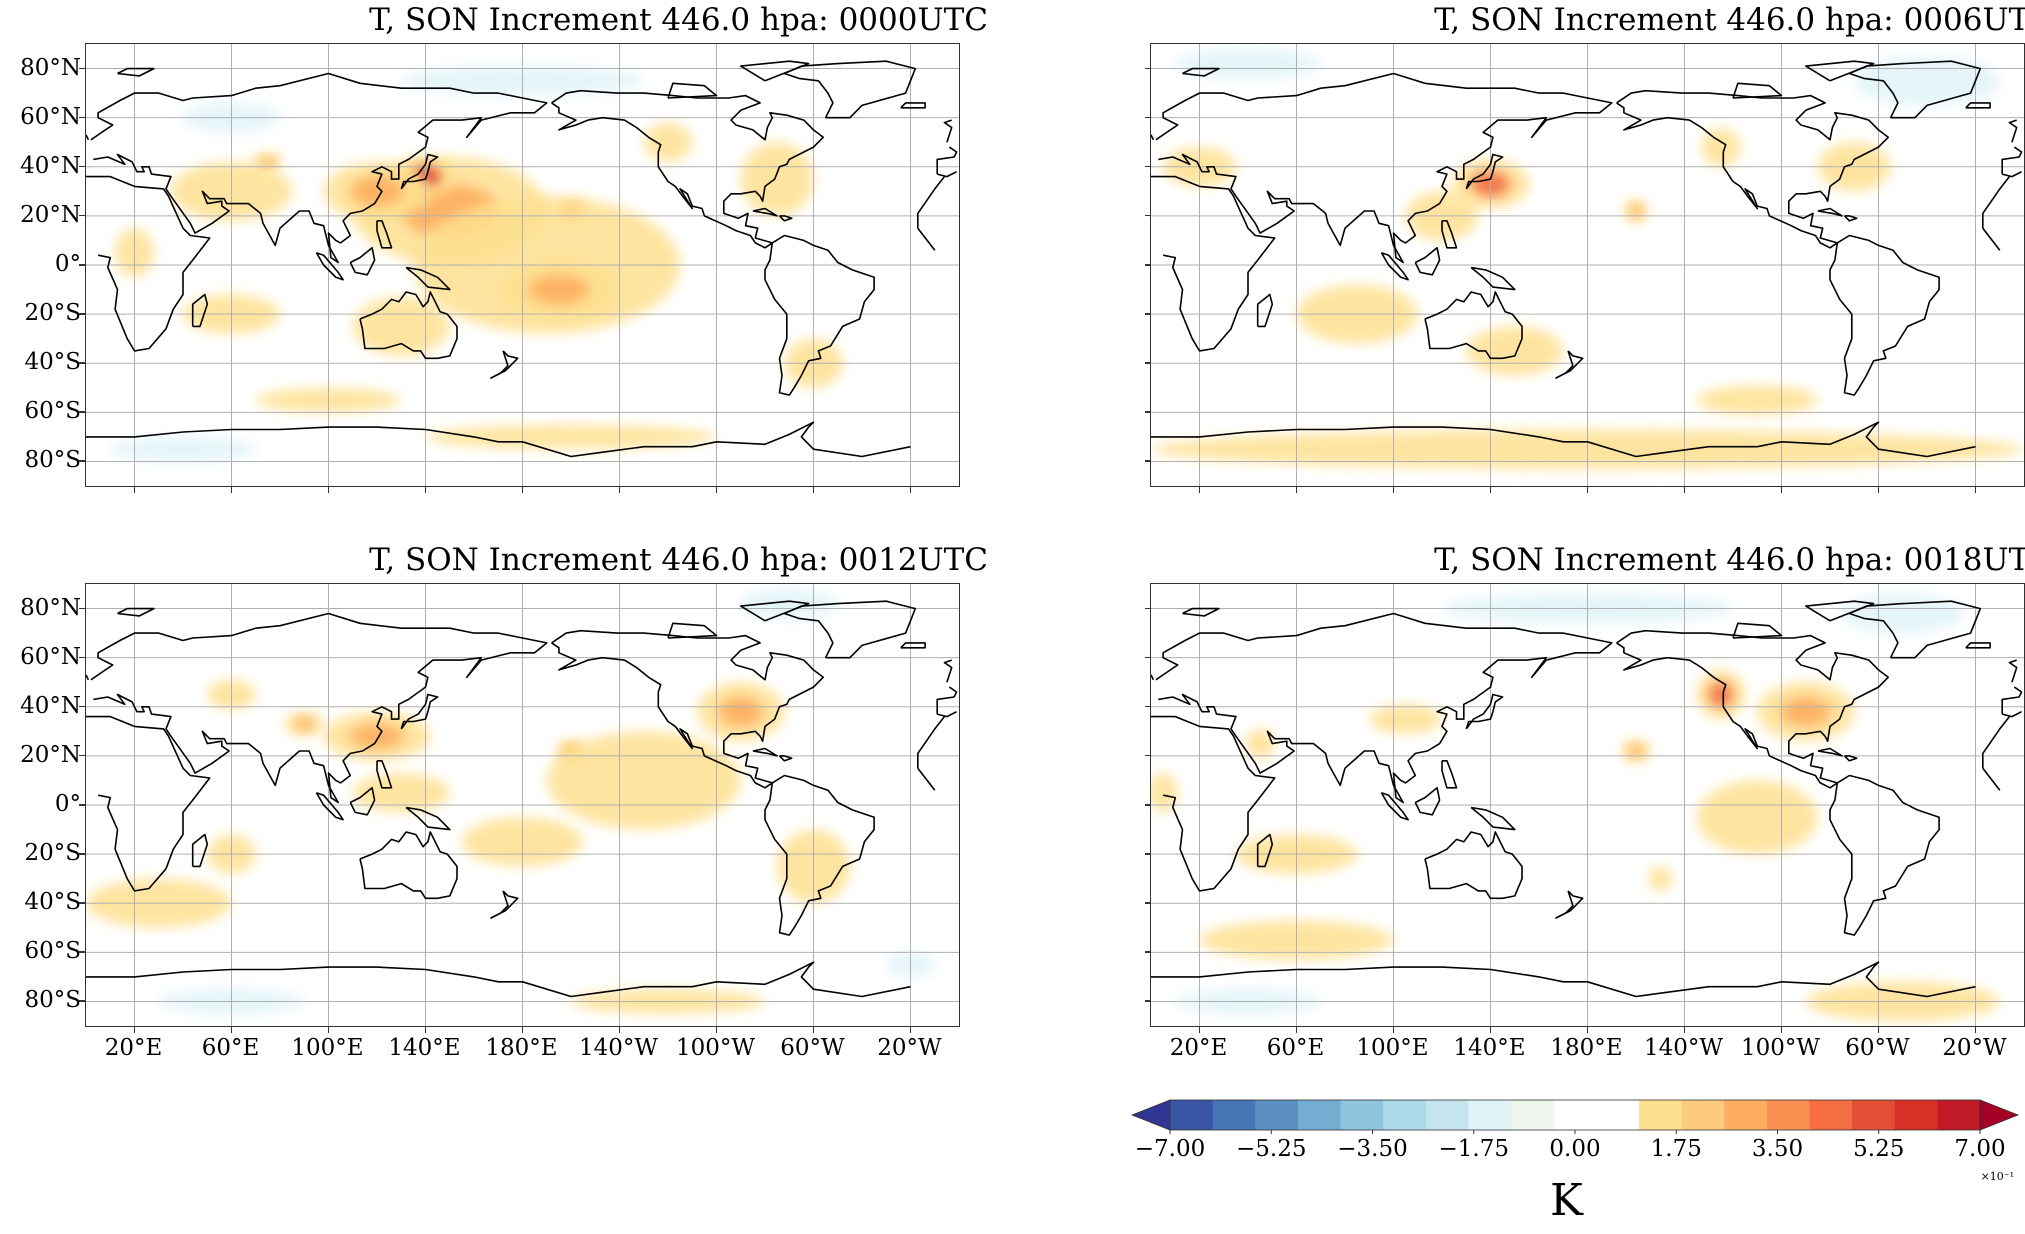 Image resolution: width=2025 pixels, height=1234 pixels. I want to click on colorbar-tick-label: −5.25, so click(1271, 1149).